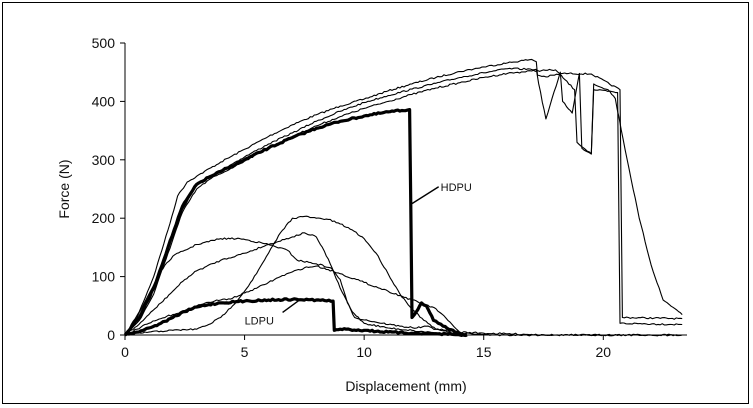 The width and height of the screenshot is (753, 408). I want to click on annotation-hdpu: HDPU, so click(456, 188).